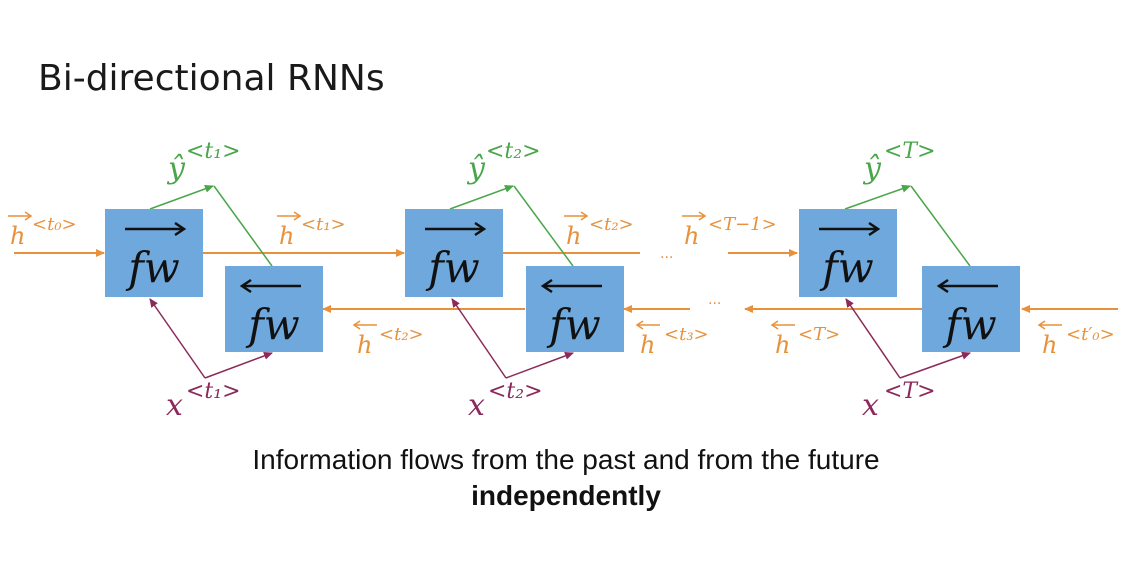 The height and width of the screenshot is (569, 1132). I want to click on backward-cell-1: fw, so click(274, 309).